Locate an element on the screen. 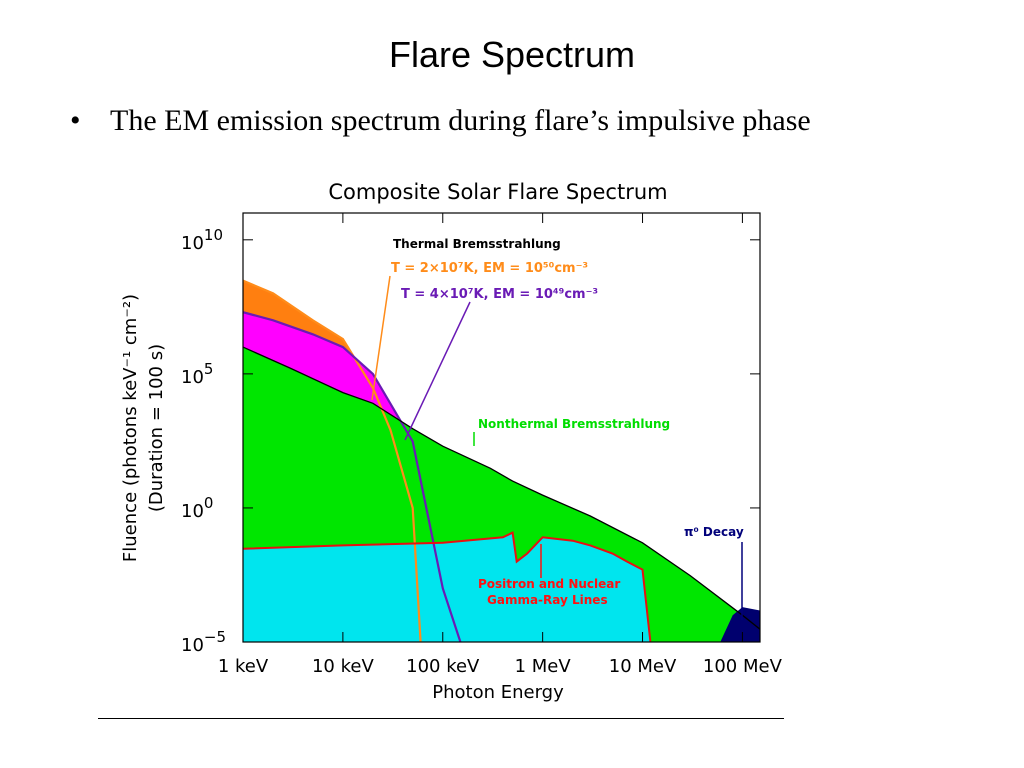 The image size is (1024, 768). nonthermal-bremsstrahlung-label: Nonthermal Bremsstrahlung is located at coordinates (574, 424).